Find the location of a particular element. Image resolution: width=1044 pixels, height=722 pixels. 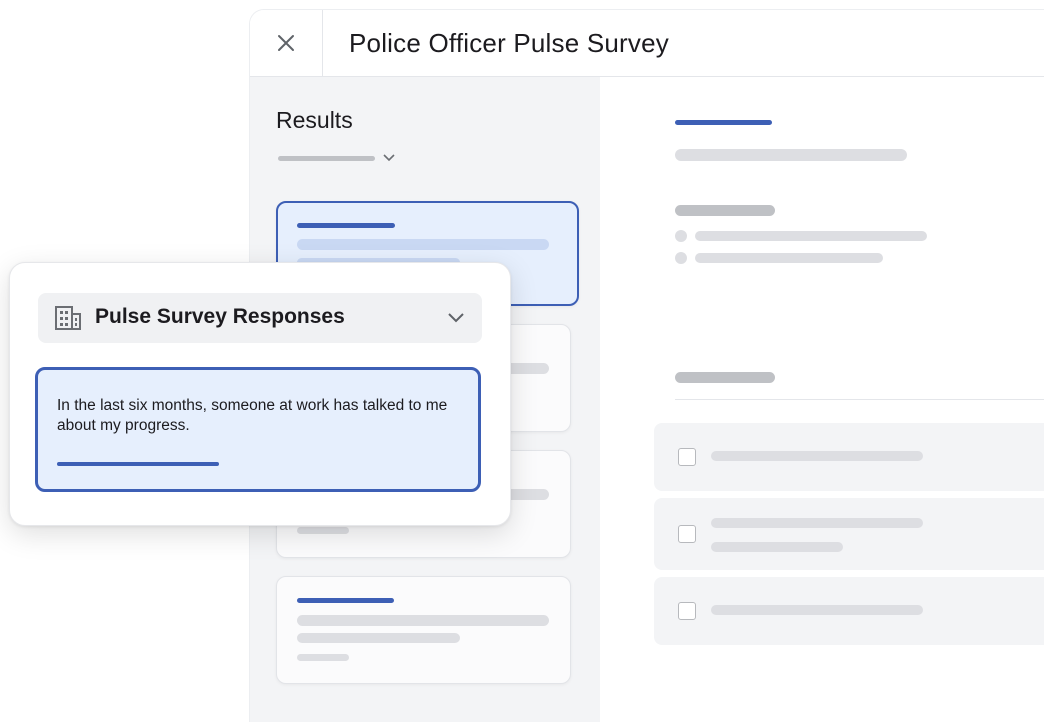

close-button is located at coordinates (286, 43).